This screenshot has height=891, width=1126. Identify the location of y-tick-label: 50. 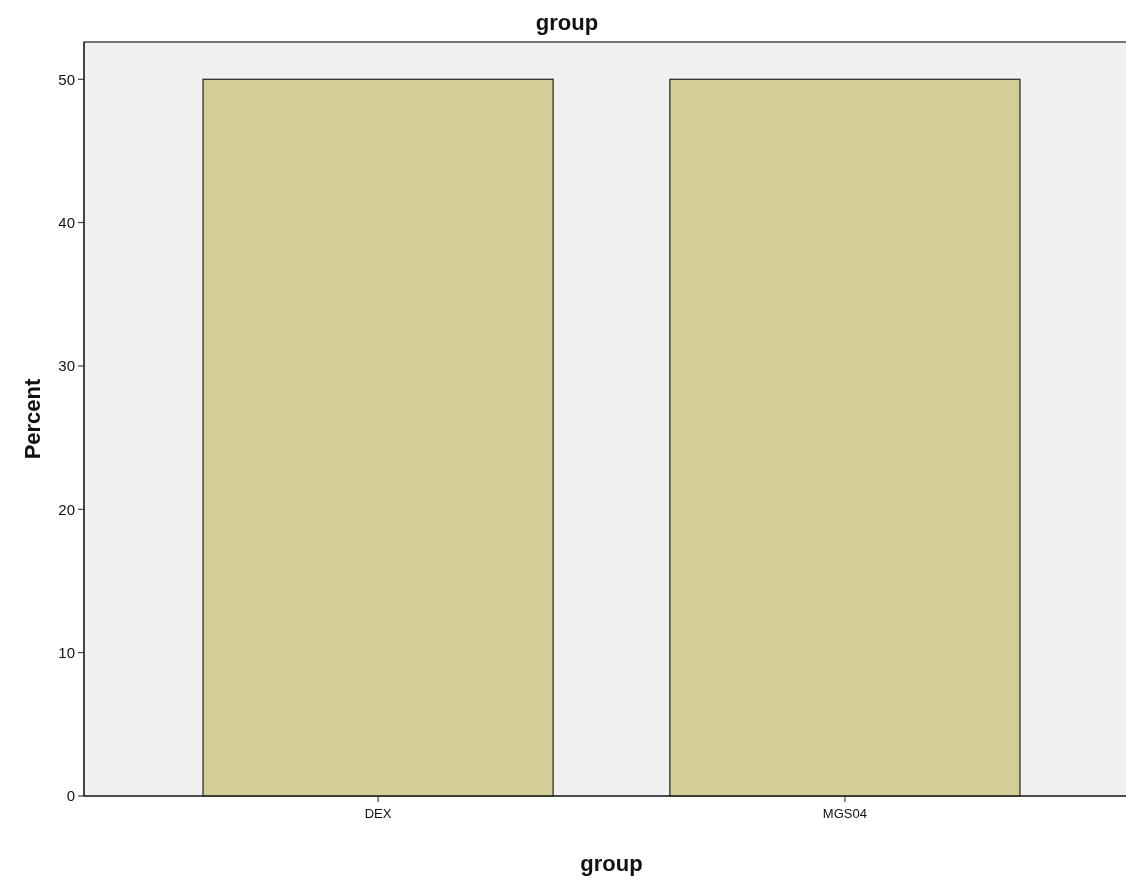
(66, 79).